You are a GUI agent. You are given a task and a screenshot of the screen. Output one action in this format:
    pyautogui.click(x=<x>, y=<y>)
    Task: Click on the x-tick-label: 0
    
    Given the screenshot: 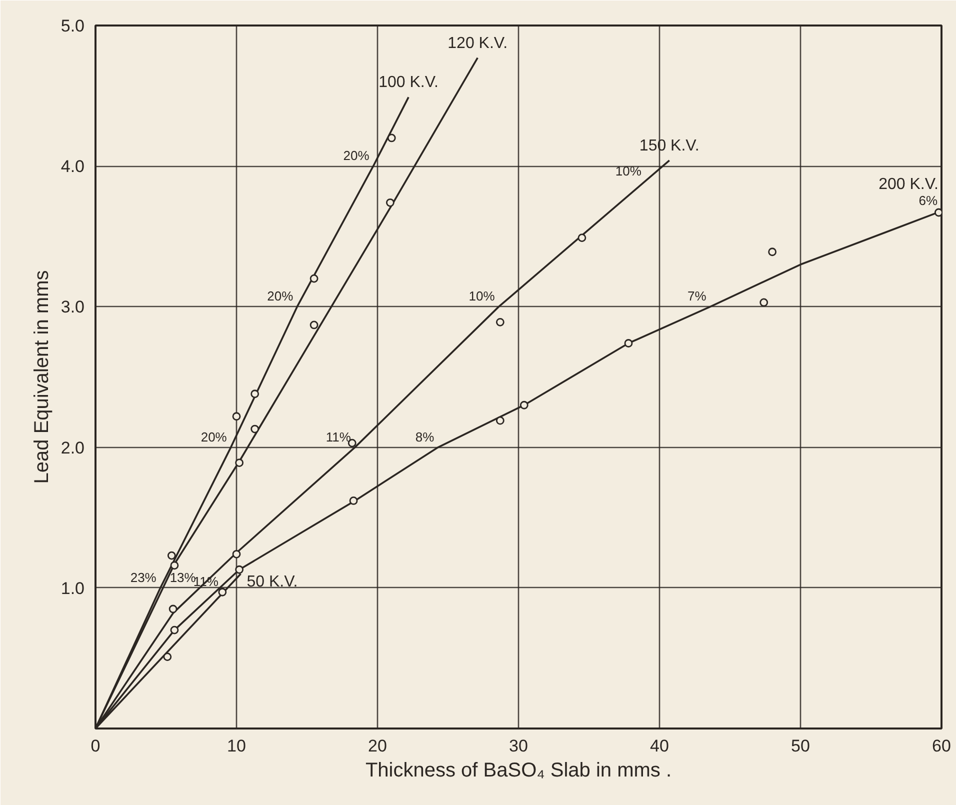 What is the action you would take?
    pyautogui.click(x=95, y=746)
    